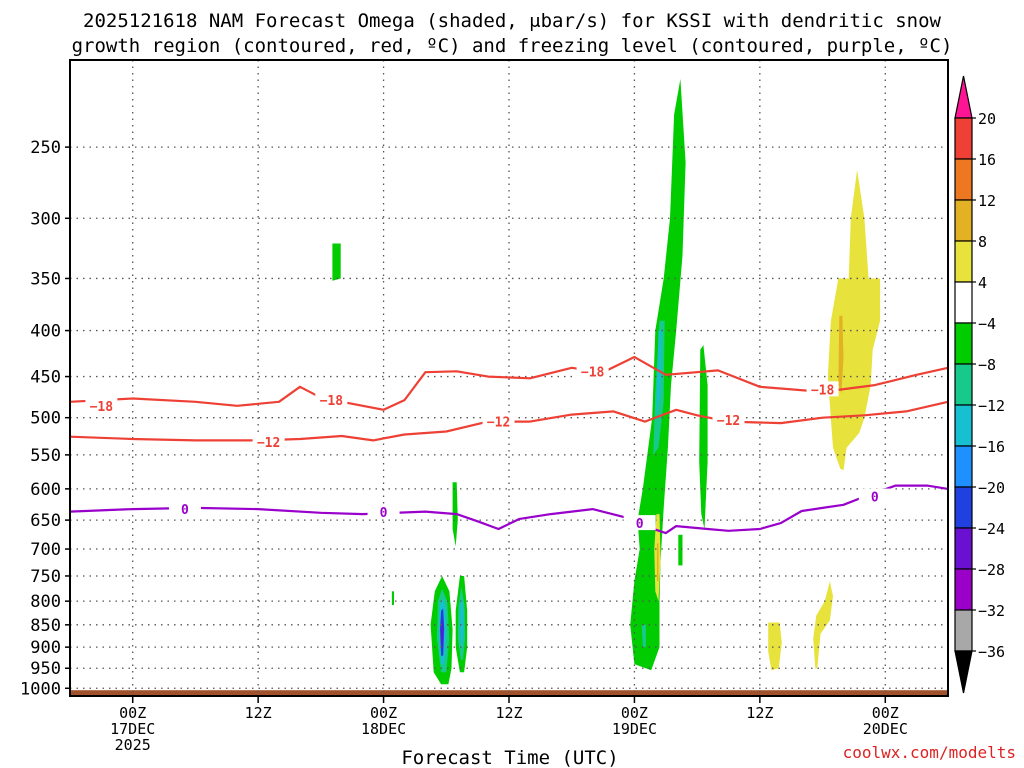 This screenshot has width=1024, height=768. What do you see at coordinates (659, 374) in the screenshot?
I see `omega-region-cyan-tower-19dec` at bounding box center [659, 374].